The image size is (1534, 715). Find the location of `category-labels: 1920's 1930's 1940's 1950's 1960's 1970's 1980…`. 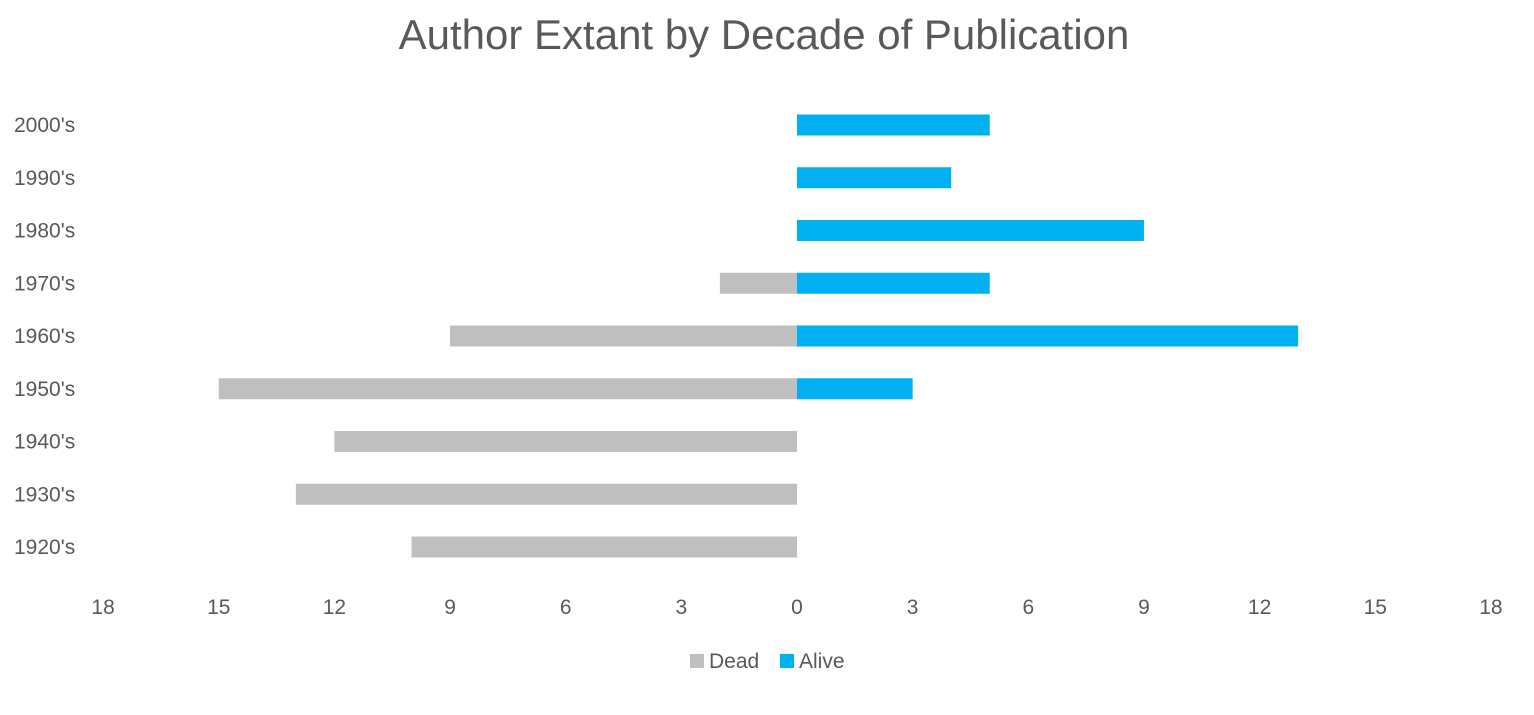

category-labels: 1920's 1930's 1940's 1950's 1960's 1970's 1980… is located at coordinates (44, 336).